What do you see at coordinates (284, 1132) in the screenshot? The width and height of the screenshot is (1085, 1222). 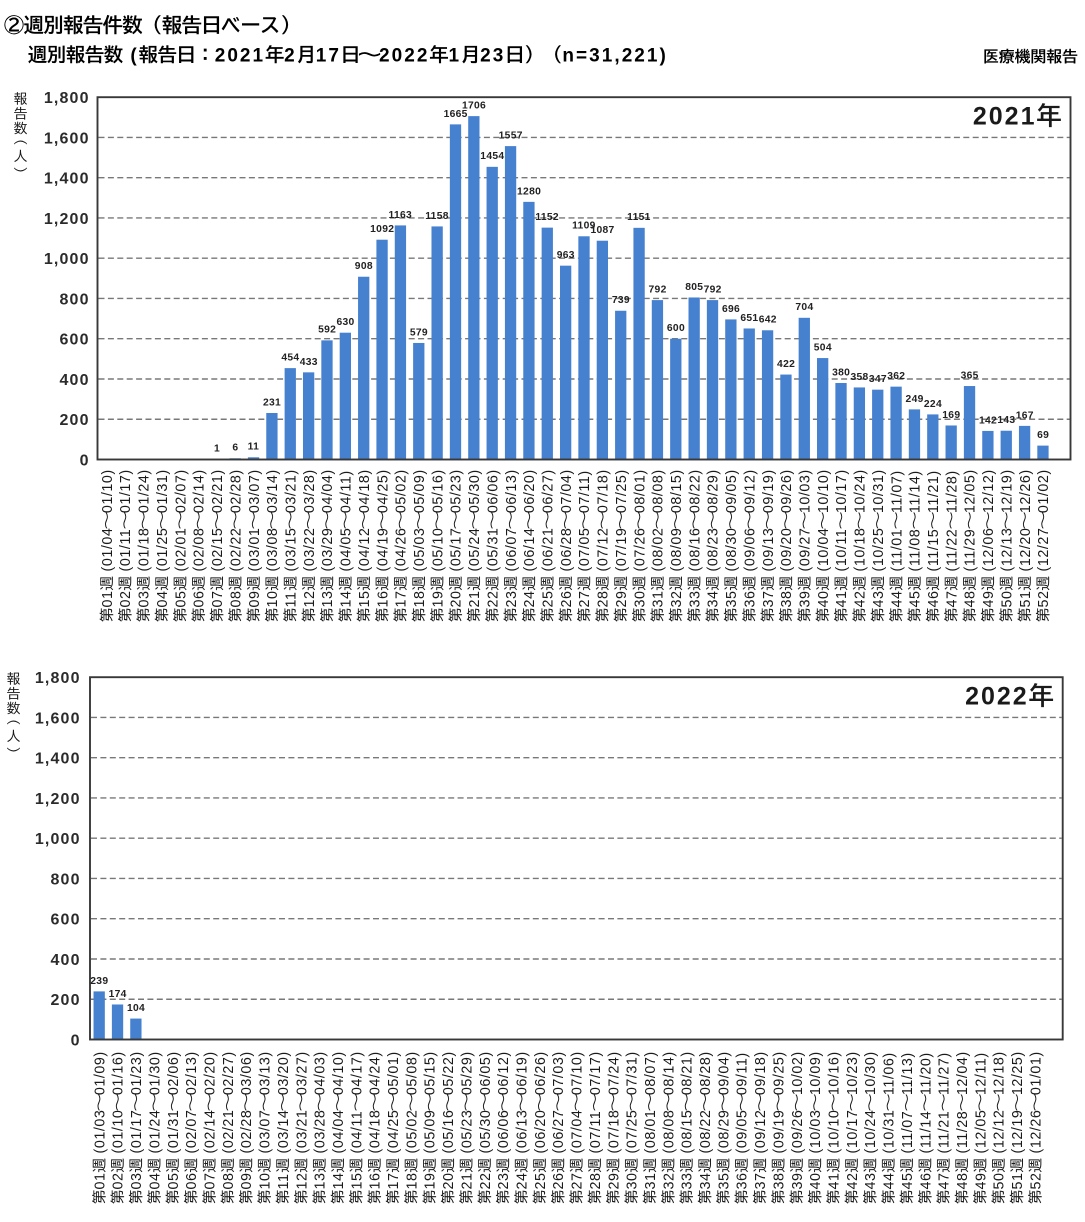 I see `svg-text: (03/14` at bounding box center [284, 1132].